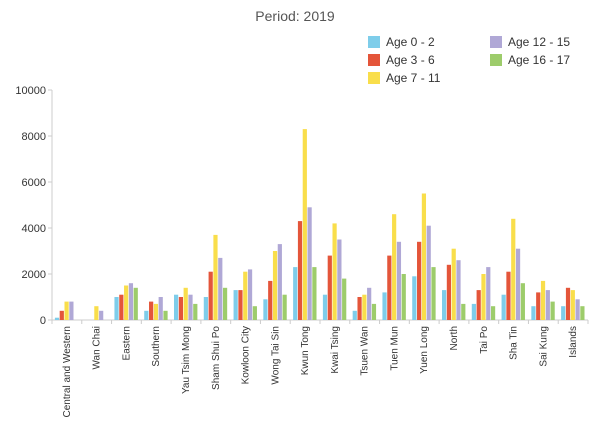 This screenshot has width=590, height=422. What do you see at coordinates (131, 301) in the screenshot?
I see `bar-age12-15-eastern` at bounding box center [131, 301].